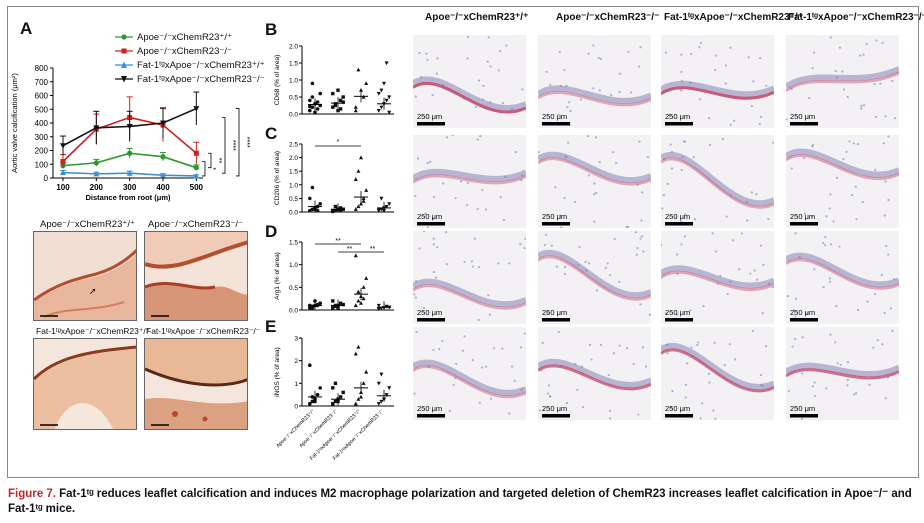 The width and height of the screenshot is (924, 523). I want to click on legend-label: Apoe⁻/⁻xChemR23⁺/⁺, so click(185, 37).